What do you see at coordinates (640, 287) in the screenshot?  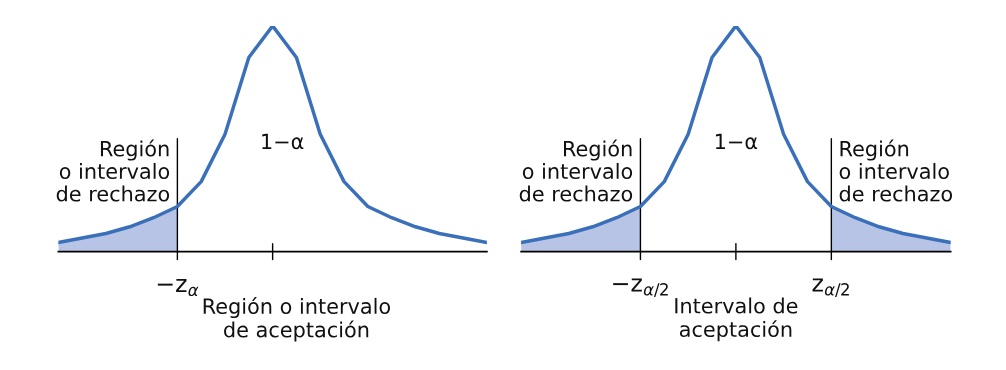 I see `text: −z$_{α/2}$` at bounding box center [640, 287].